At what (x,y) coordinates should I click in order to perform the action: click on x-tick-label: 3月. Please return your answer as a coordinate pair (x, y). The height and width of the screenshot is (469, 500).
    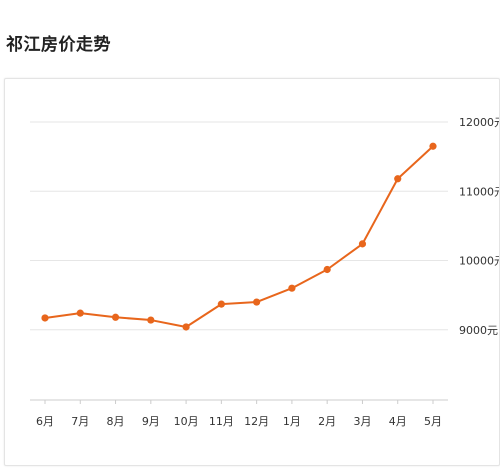
    Looking at the image, I should click on (362, 421).